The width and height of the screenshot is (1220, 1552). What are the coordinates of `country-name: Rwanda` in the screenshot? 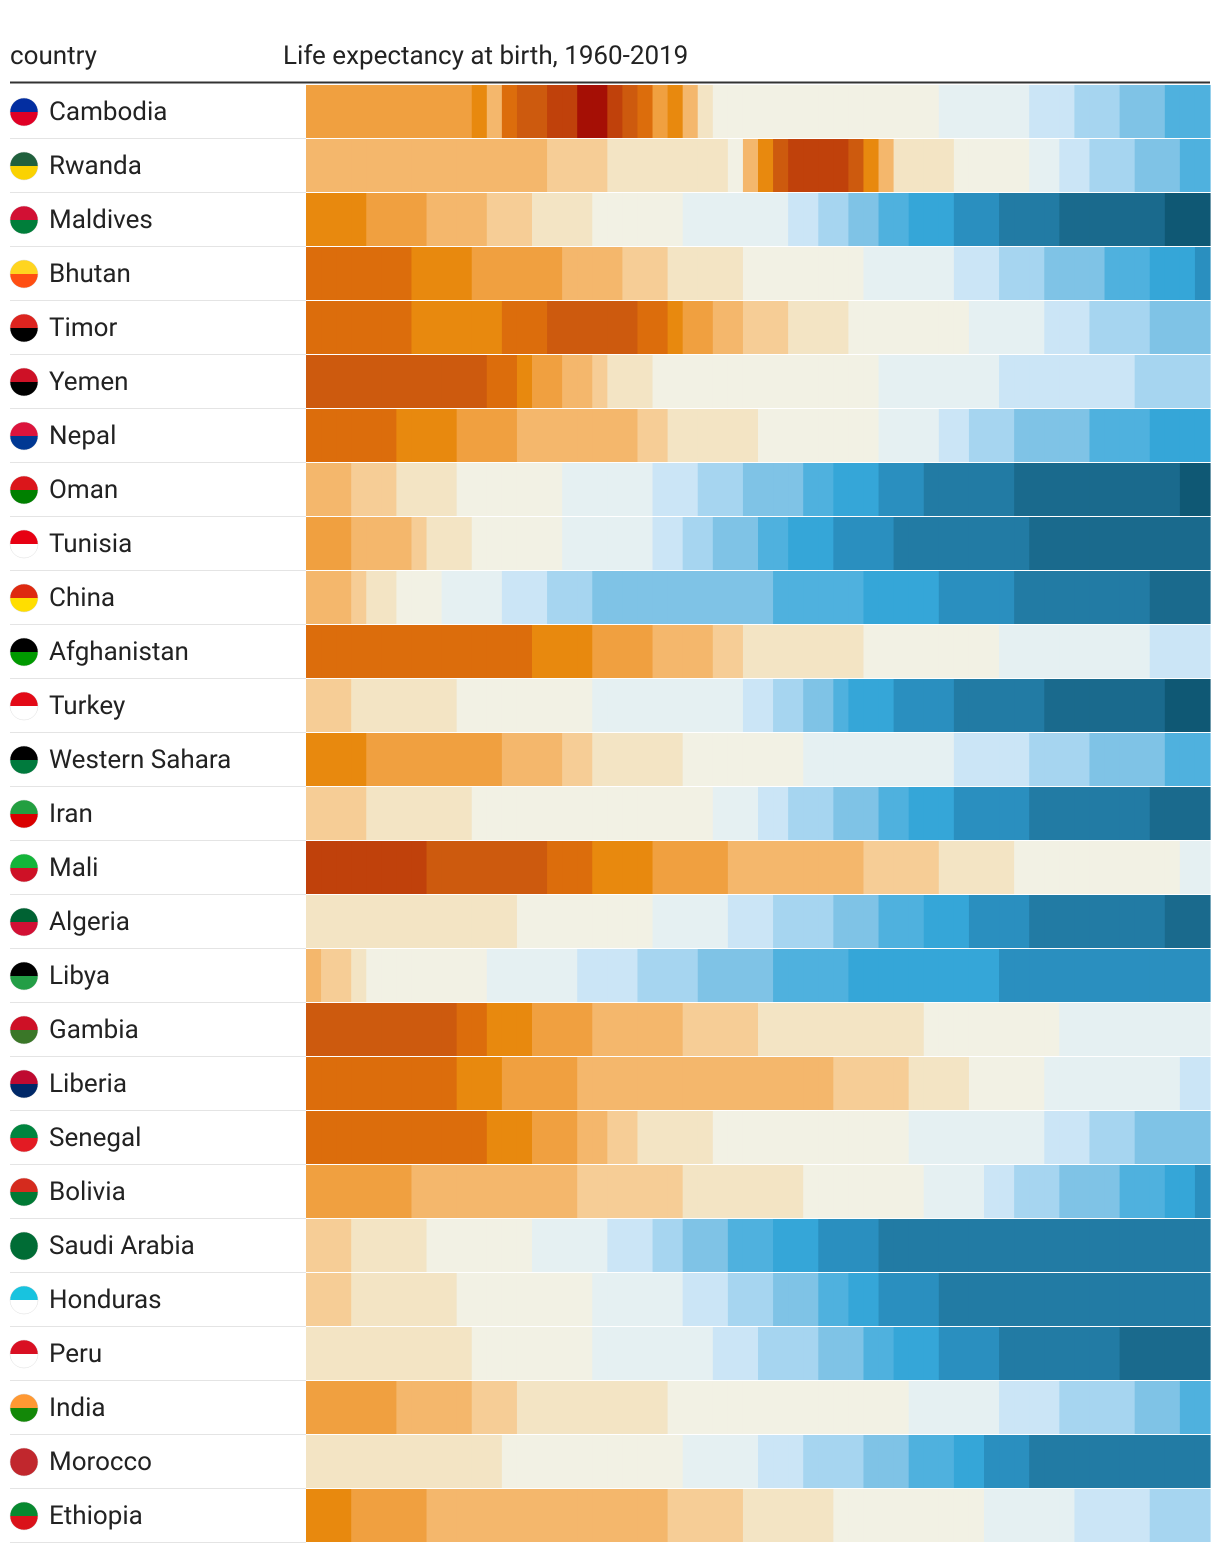 It's located at (95, 166).